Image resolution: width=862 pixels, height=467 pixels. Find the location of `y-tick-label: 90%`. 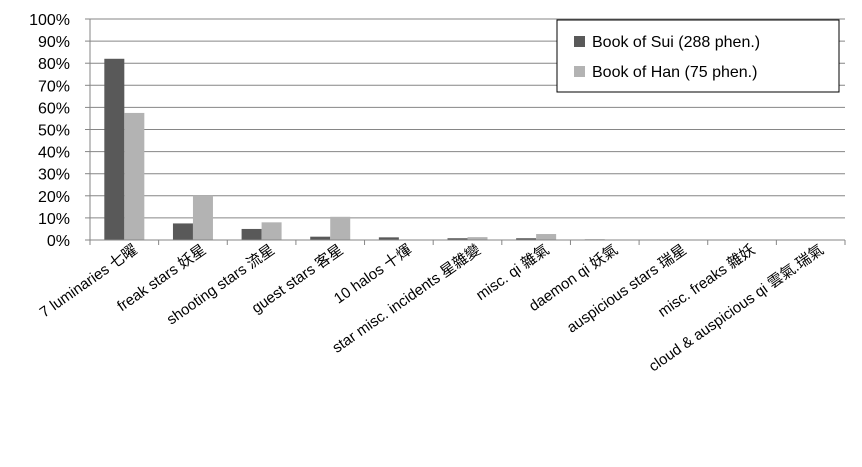

y-tick-label: 90% is located at coordinates (54, 42).